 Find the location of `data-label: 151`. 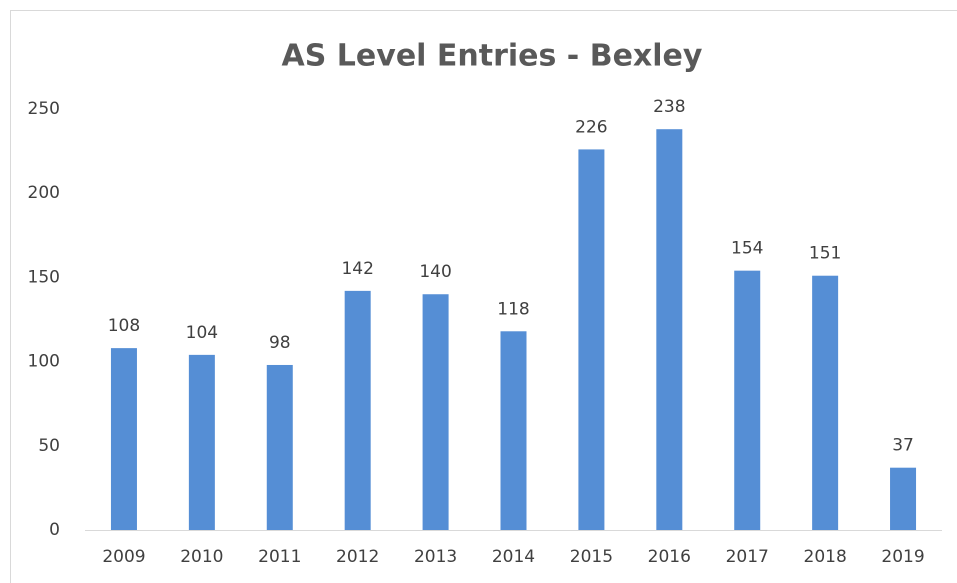

data-label: 151 is located at coordinates (825, 254).